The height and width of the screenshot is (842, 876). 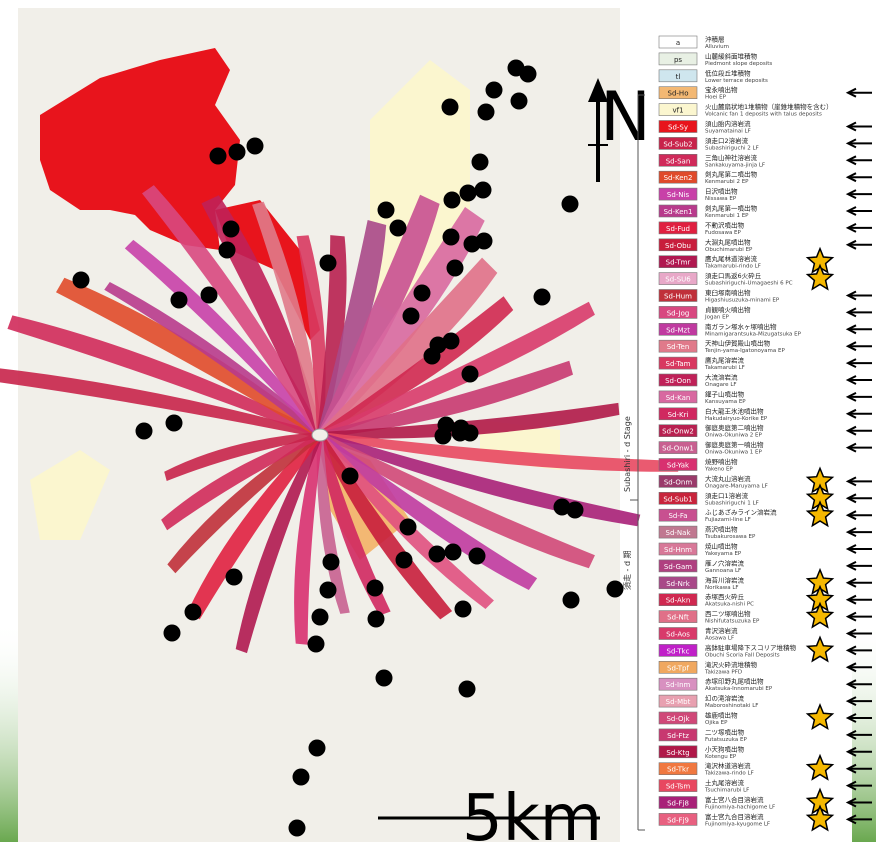 What do you see at coordinates (721, 529) in the screenshot?
I see `legend-name-jp: 燕沢噴出物` at bounding box center [721, 529].